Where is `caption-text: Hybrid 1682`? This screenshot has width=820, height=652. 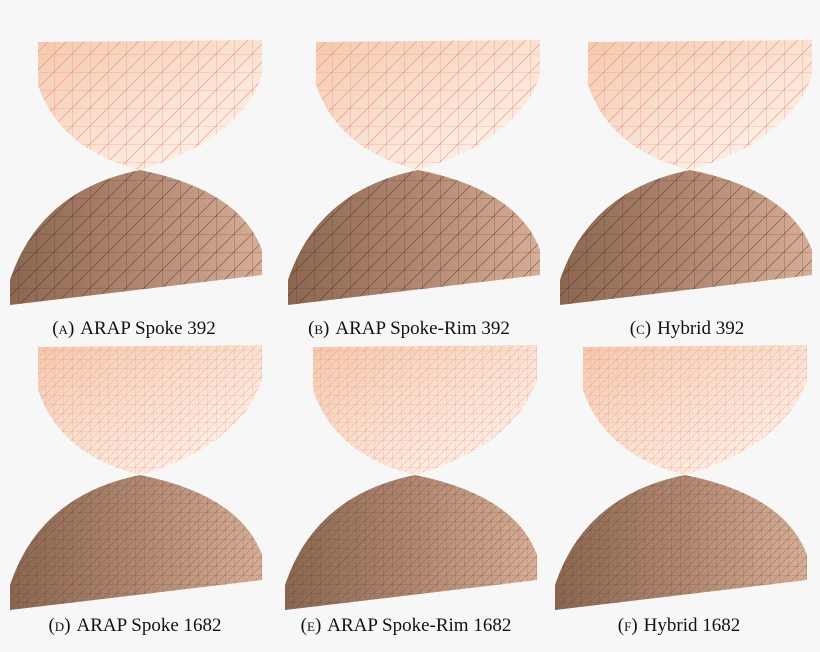 caption-text: Hybrid 1682 is located at coordinates (692, 625).